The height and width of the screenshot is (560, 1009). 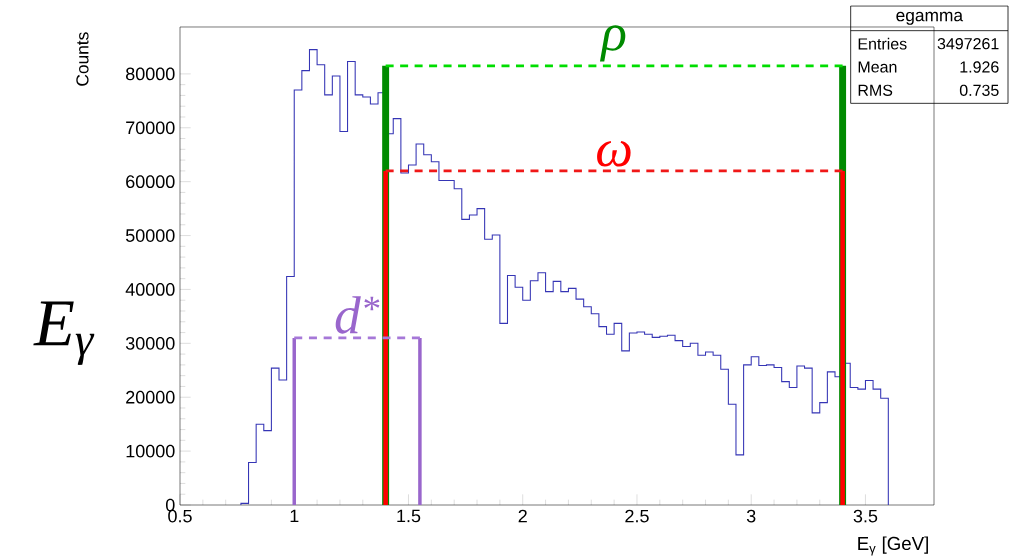 What do you see at coordinates (612, 43) in the screenshot?
I see `text: ρ` at bounding box center [612, 43].